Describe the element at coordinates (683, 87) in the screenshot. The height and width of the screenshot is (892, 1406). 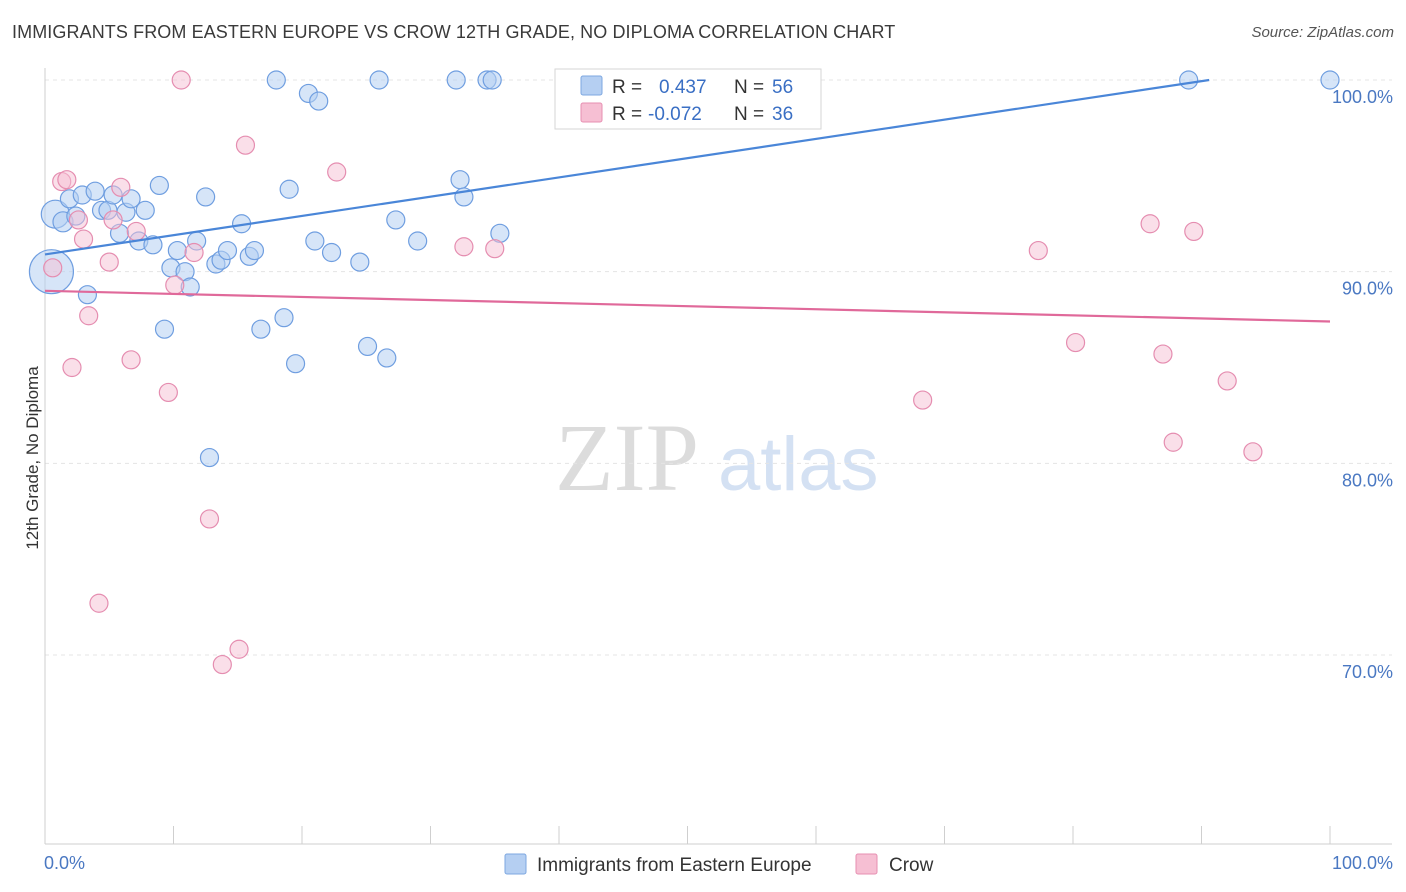
I see `legend-r-value-1: 0.437` at that location.